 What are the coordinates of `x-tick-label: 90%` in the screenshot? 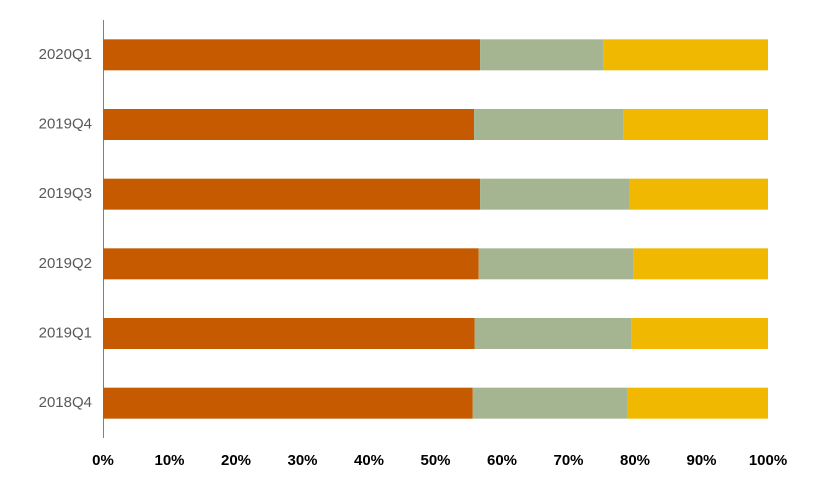 It's located at (701, 460).